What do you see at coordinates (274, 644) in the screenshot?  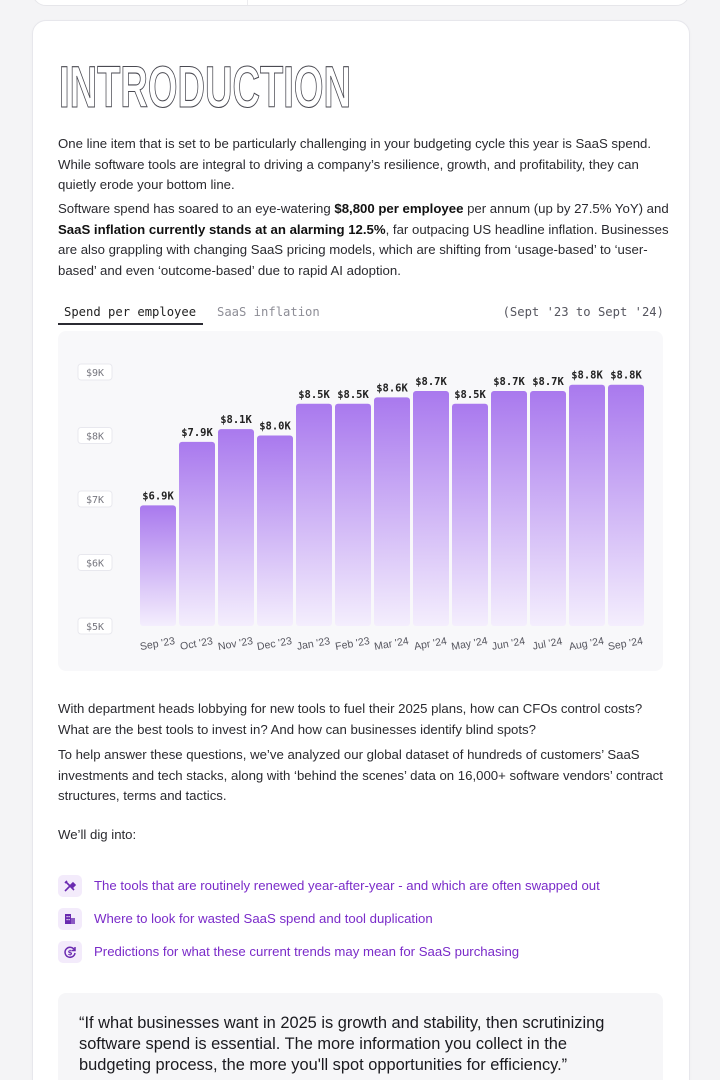 I see `x-tick-label: Dec '23` at bounding box center [274, 644].